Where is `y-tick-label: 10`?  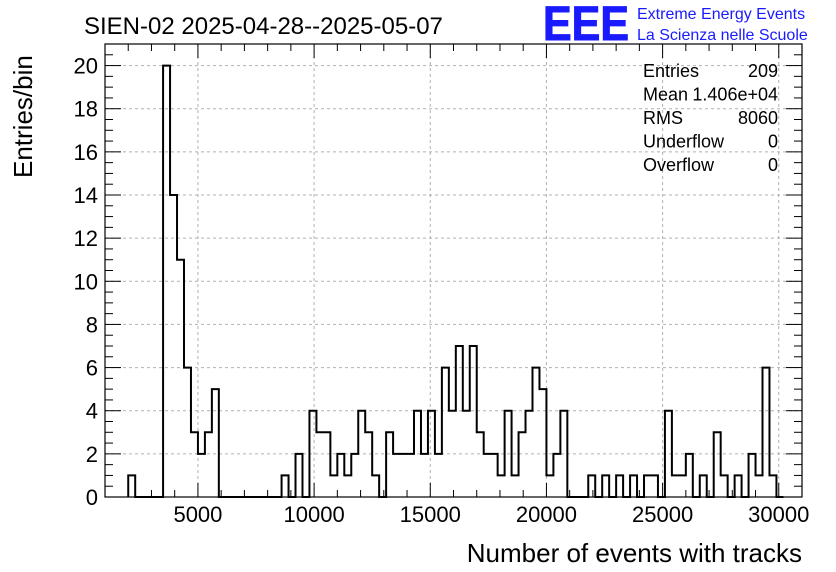 y-tick-label: 10 is located at coordinates (86, 281).